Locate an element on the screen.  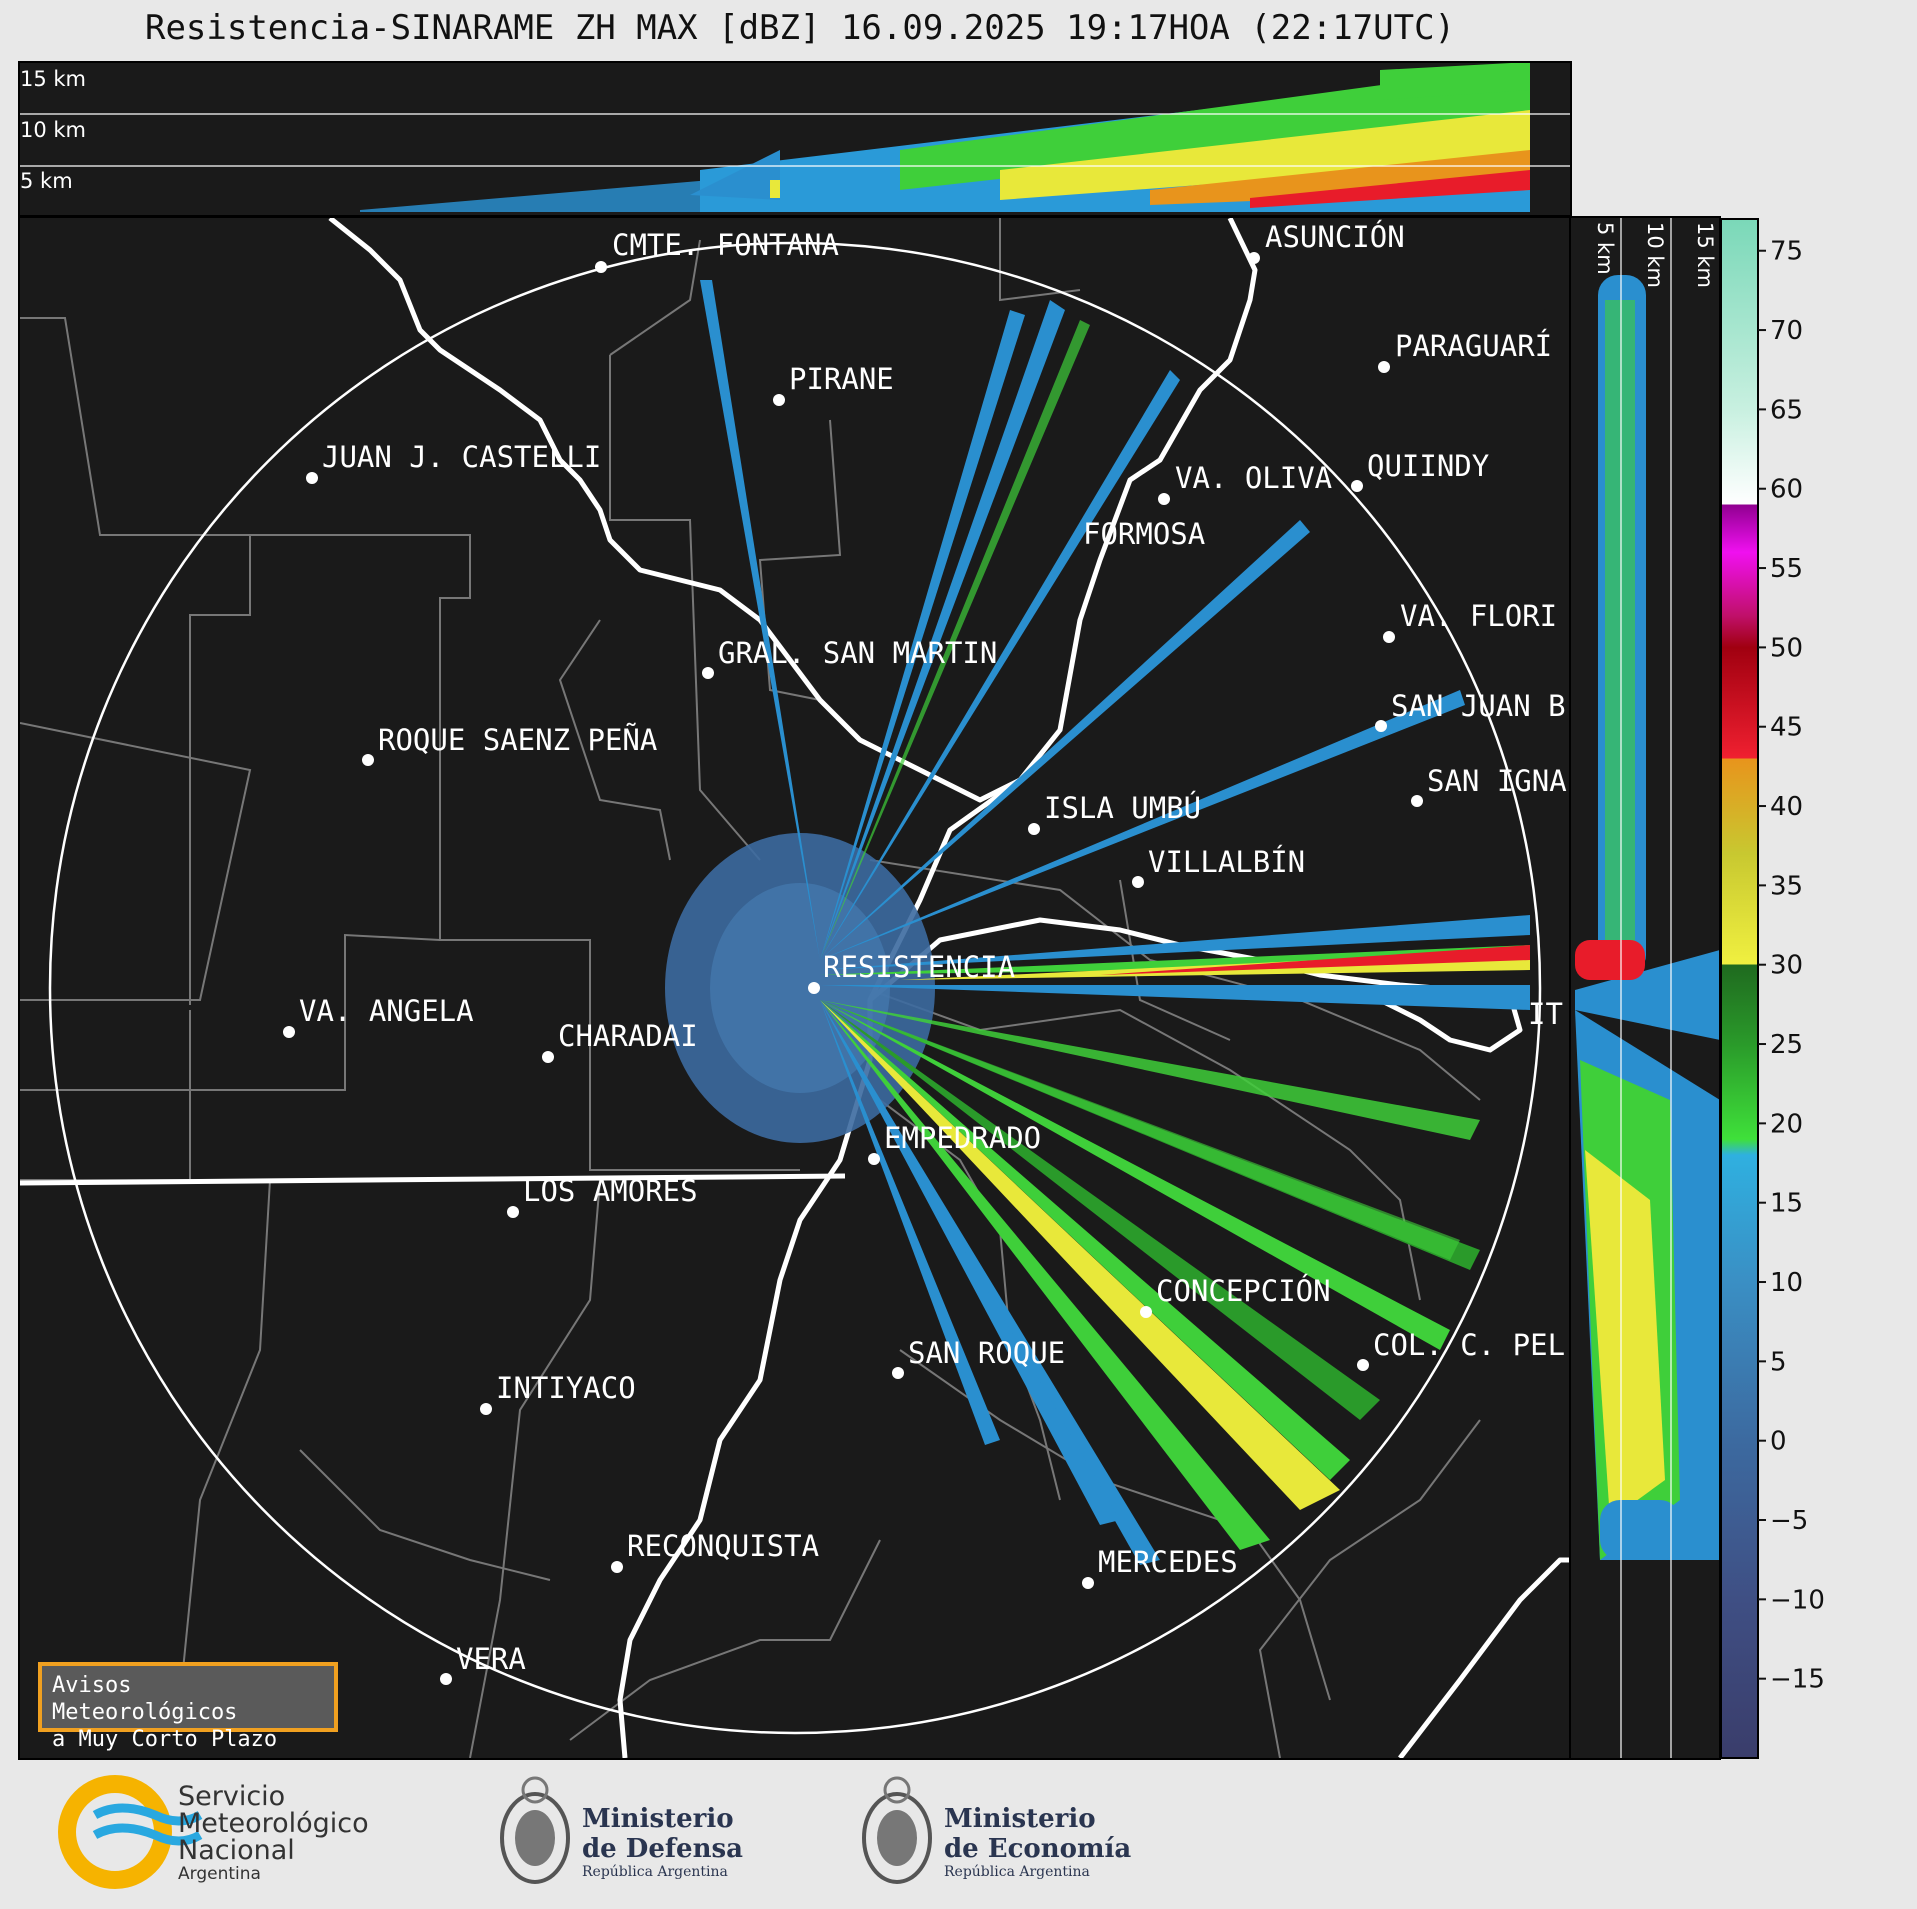
economia-coat-of-arms is located at coordinates (897, 1830).